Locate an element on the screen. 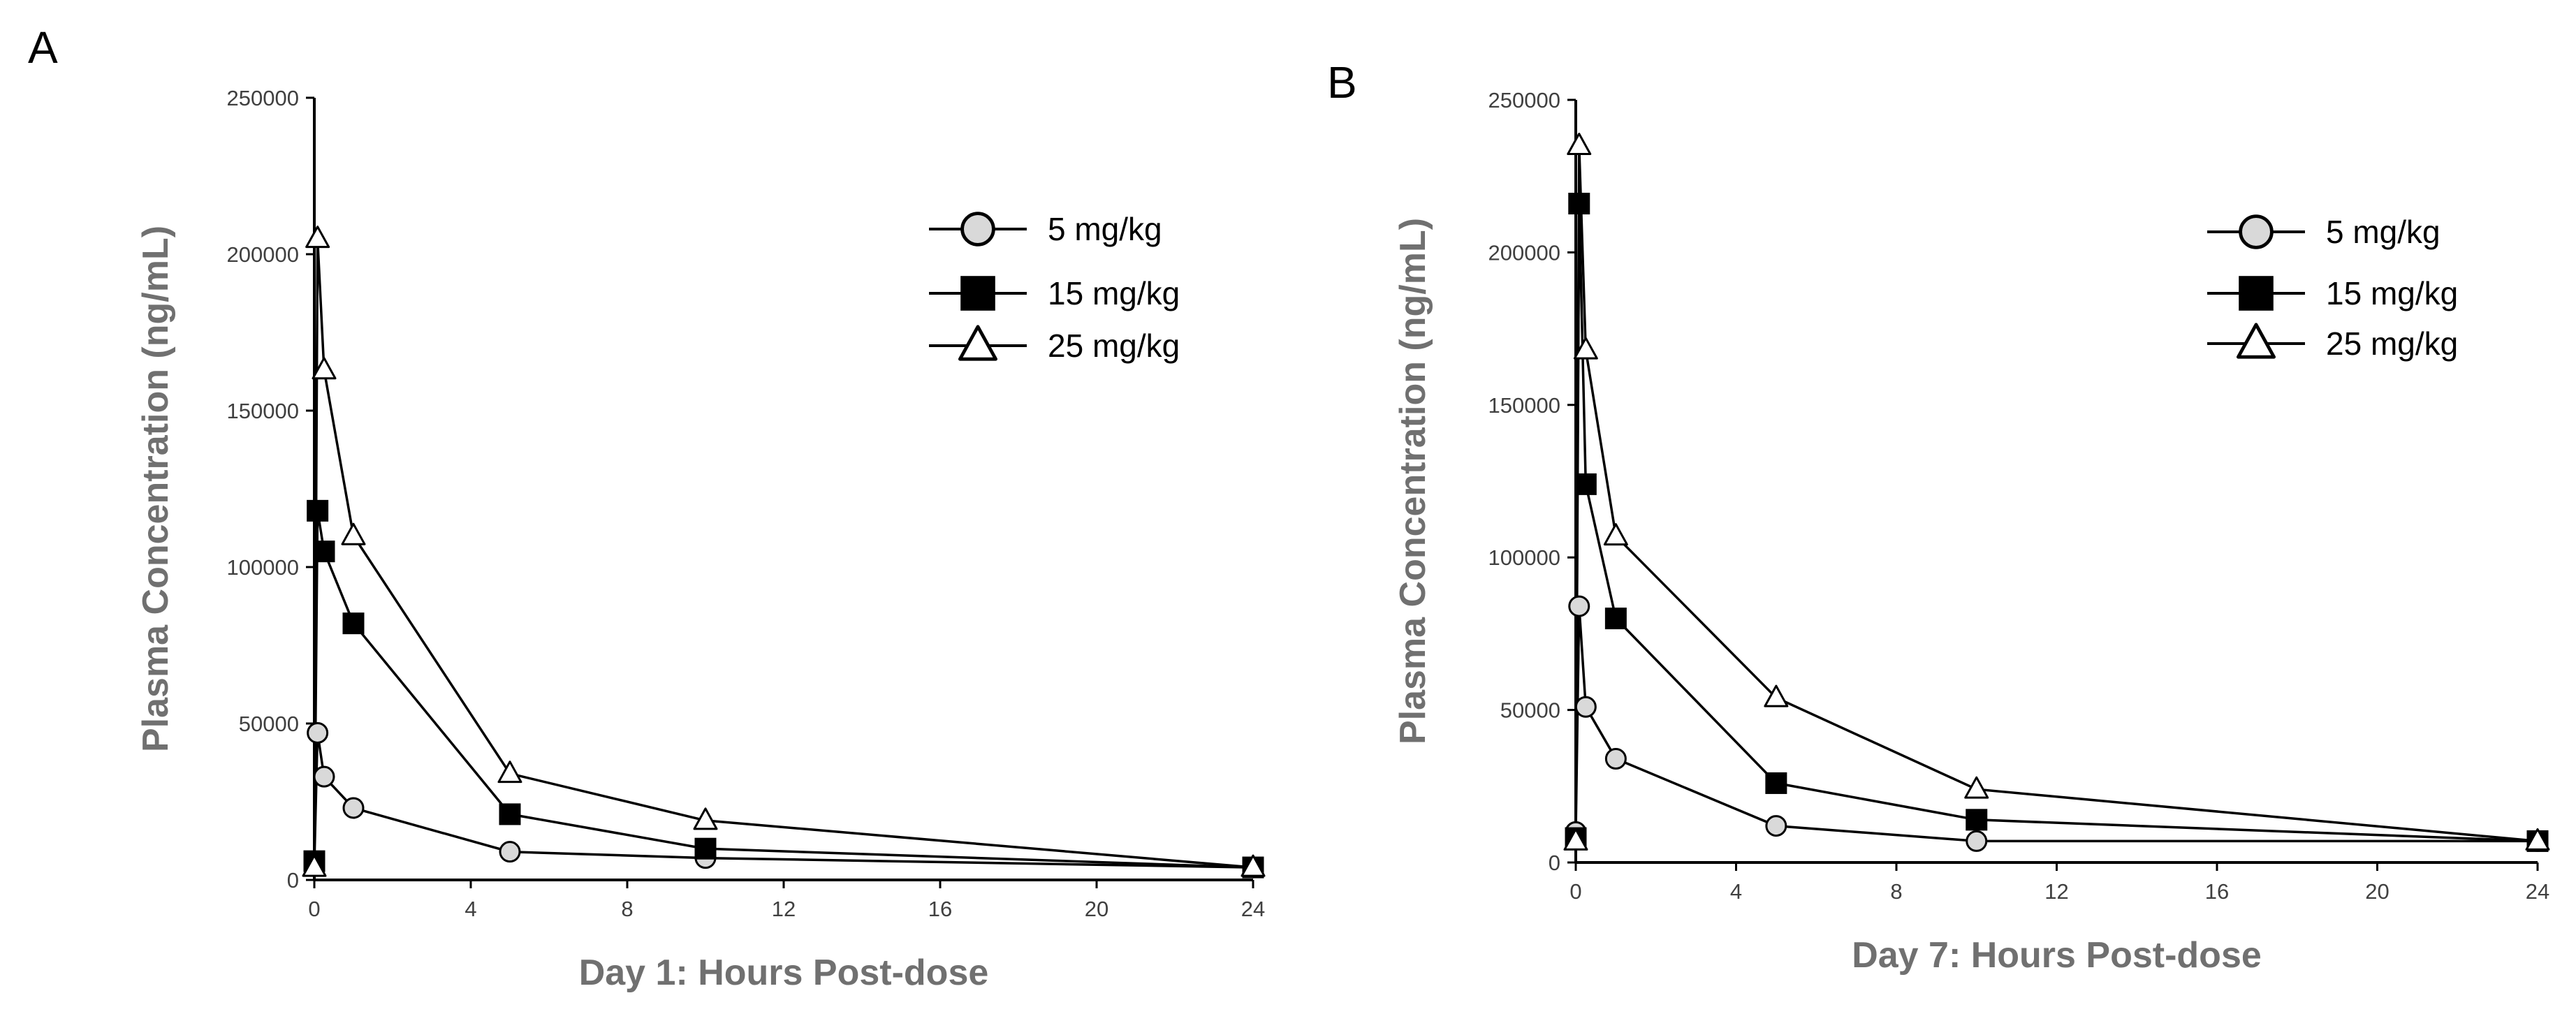  x-axis-title: Day 1: Hours Post-dose is located at coordinates (784, 973).